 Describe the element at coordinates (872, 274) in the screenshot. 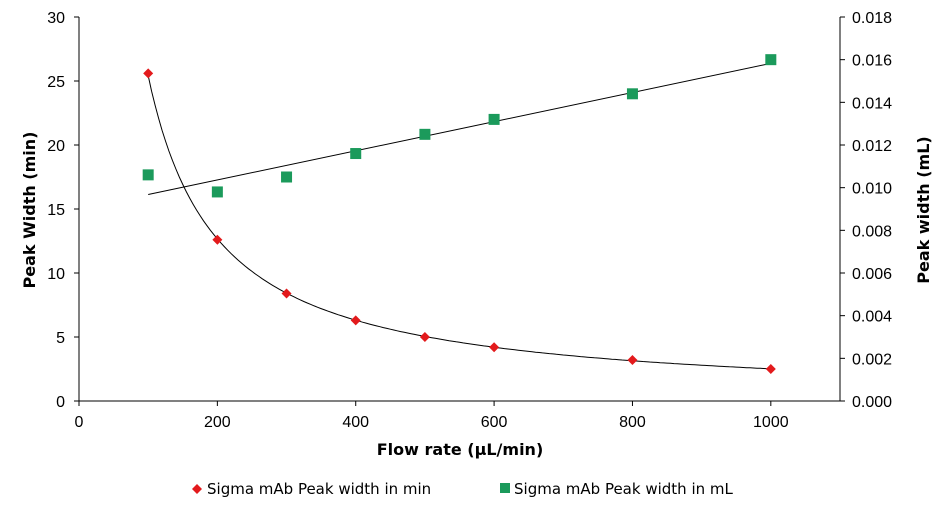

I see `y2-tick-label: 0.006` at that location.